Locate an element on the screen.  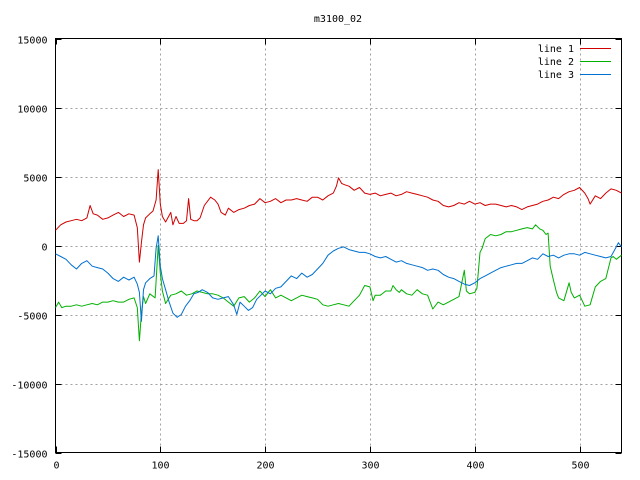
y-tick-label: -10000 is located at coordinates (29, 386).